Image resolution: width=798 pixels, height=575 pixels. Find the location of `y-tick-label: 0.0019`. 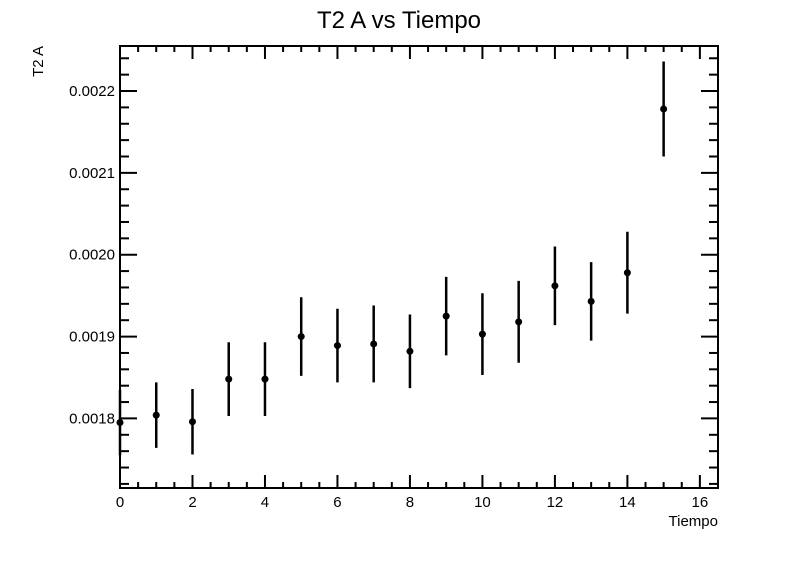

y-tick-label: 0.0019 is located at coordinates (92, 337).